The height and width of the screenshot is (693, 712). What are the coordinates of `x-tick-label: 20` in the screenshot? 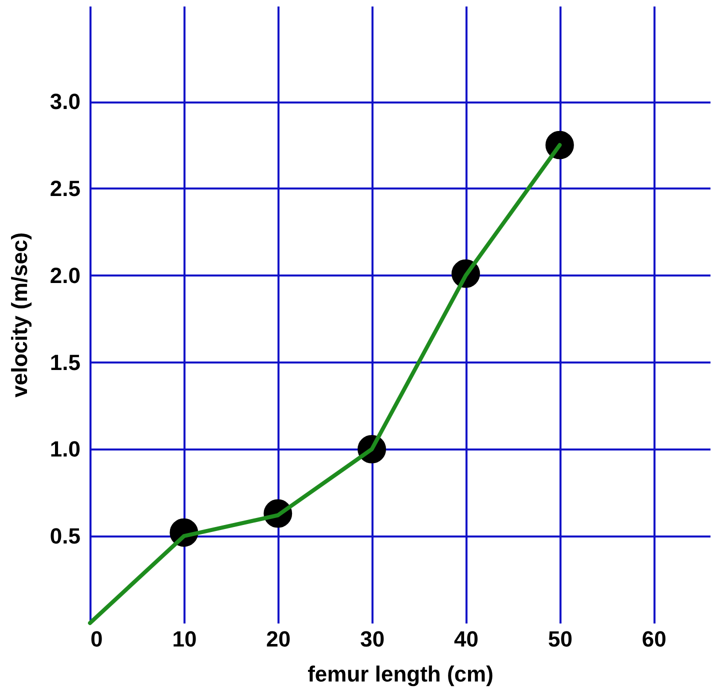 It's located at (278, 639).